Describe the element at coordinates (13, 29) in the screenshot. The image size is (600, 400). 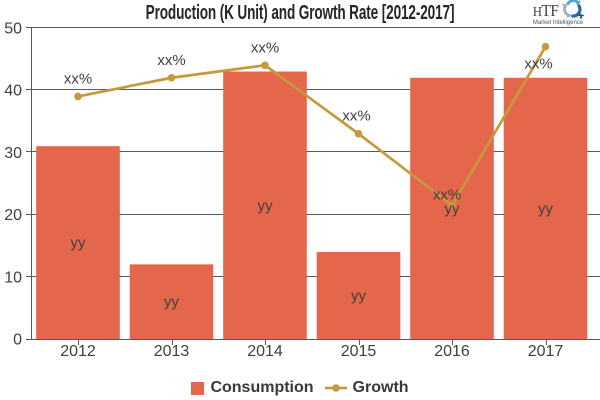
I see `y-tick-label-50: 50` at that location.